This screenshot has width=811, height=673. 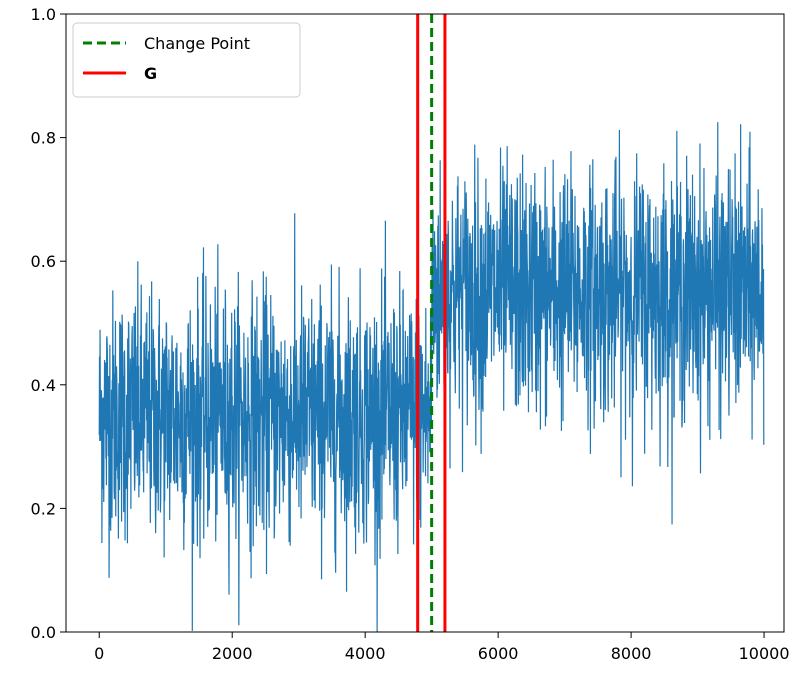 I want to click on x-tick-label: 0, so click(x=99, y=653).